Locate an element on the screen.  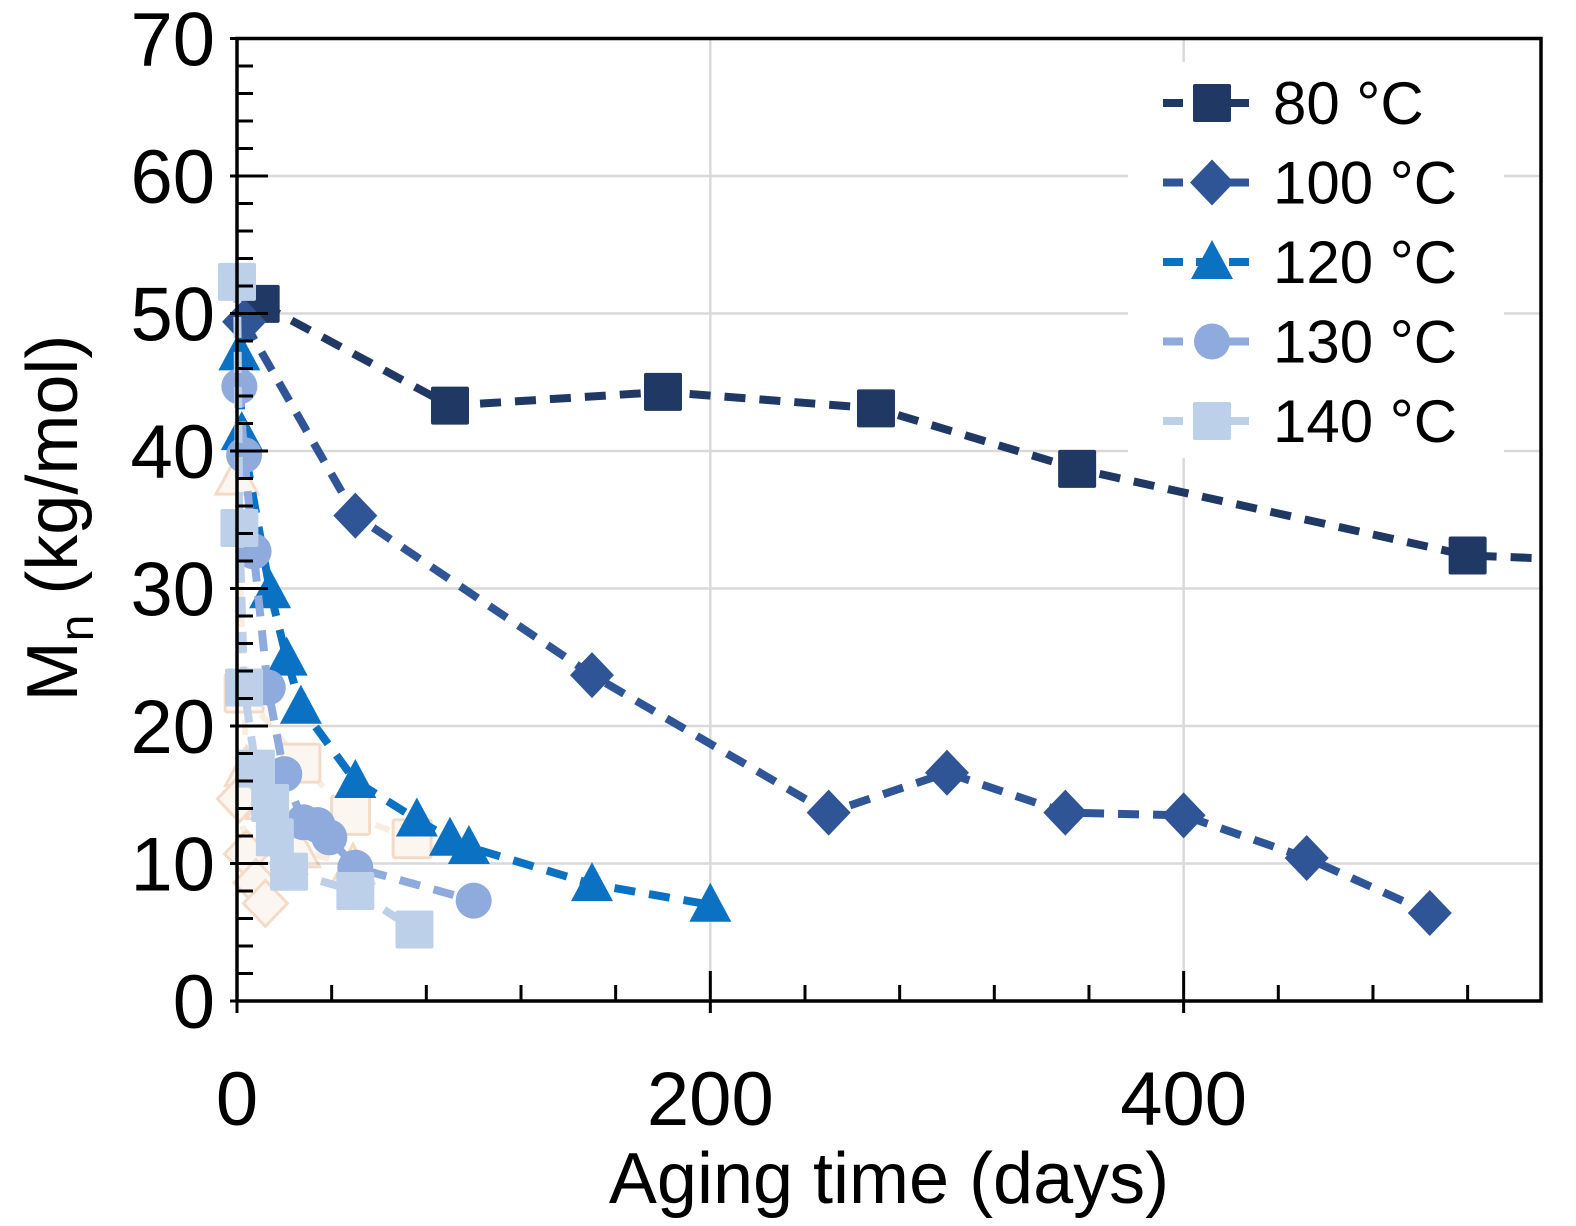
legend-item-140c: 140 °C is located at coordinates (1310, 421).